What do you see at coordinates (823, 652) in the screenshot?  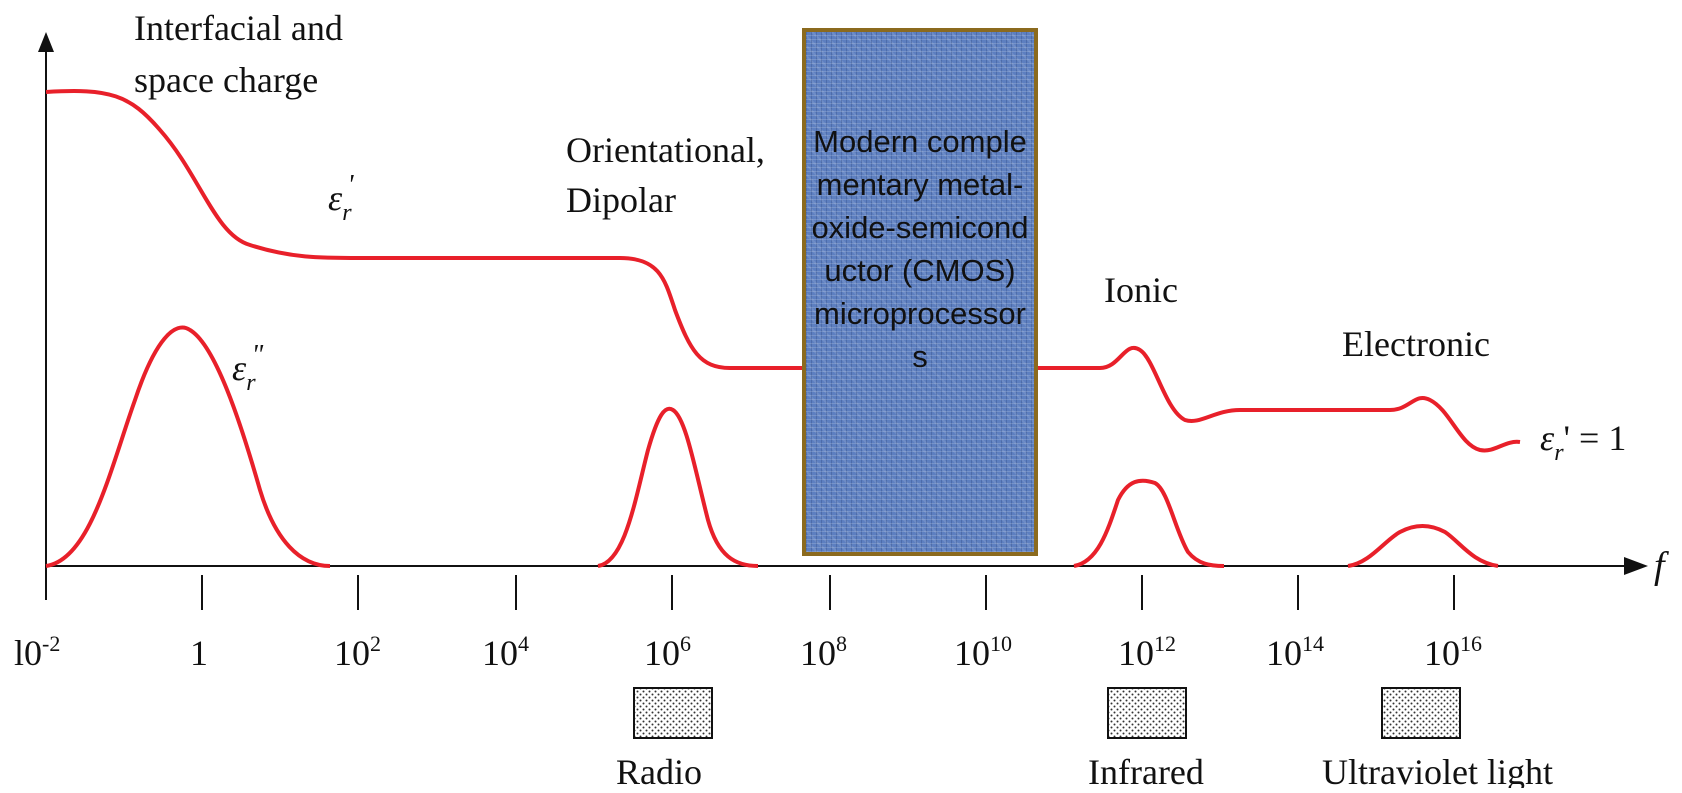 I see `tick-label-5: 10⁸` at bounding box center [823, 652].